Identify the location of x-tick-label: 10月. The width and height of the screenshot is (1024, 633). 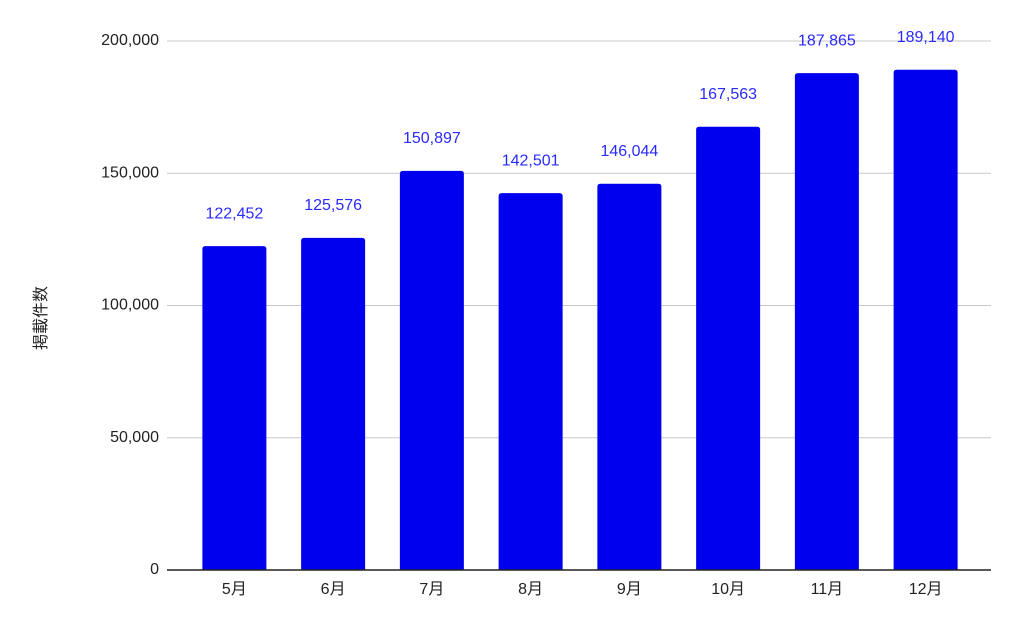
(728, 589).